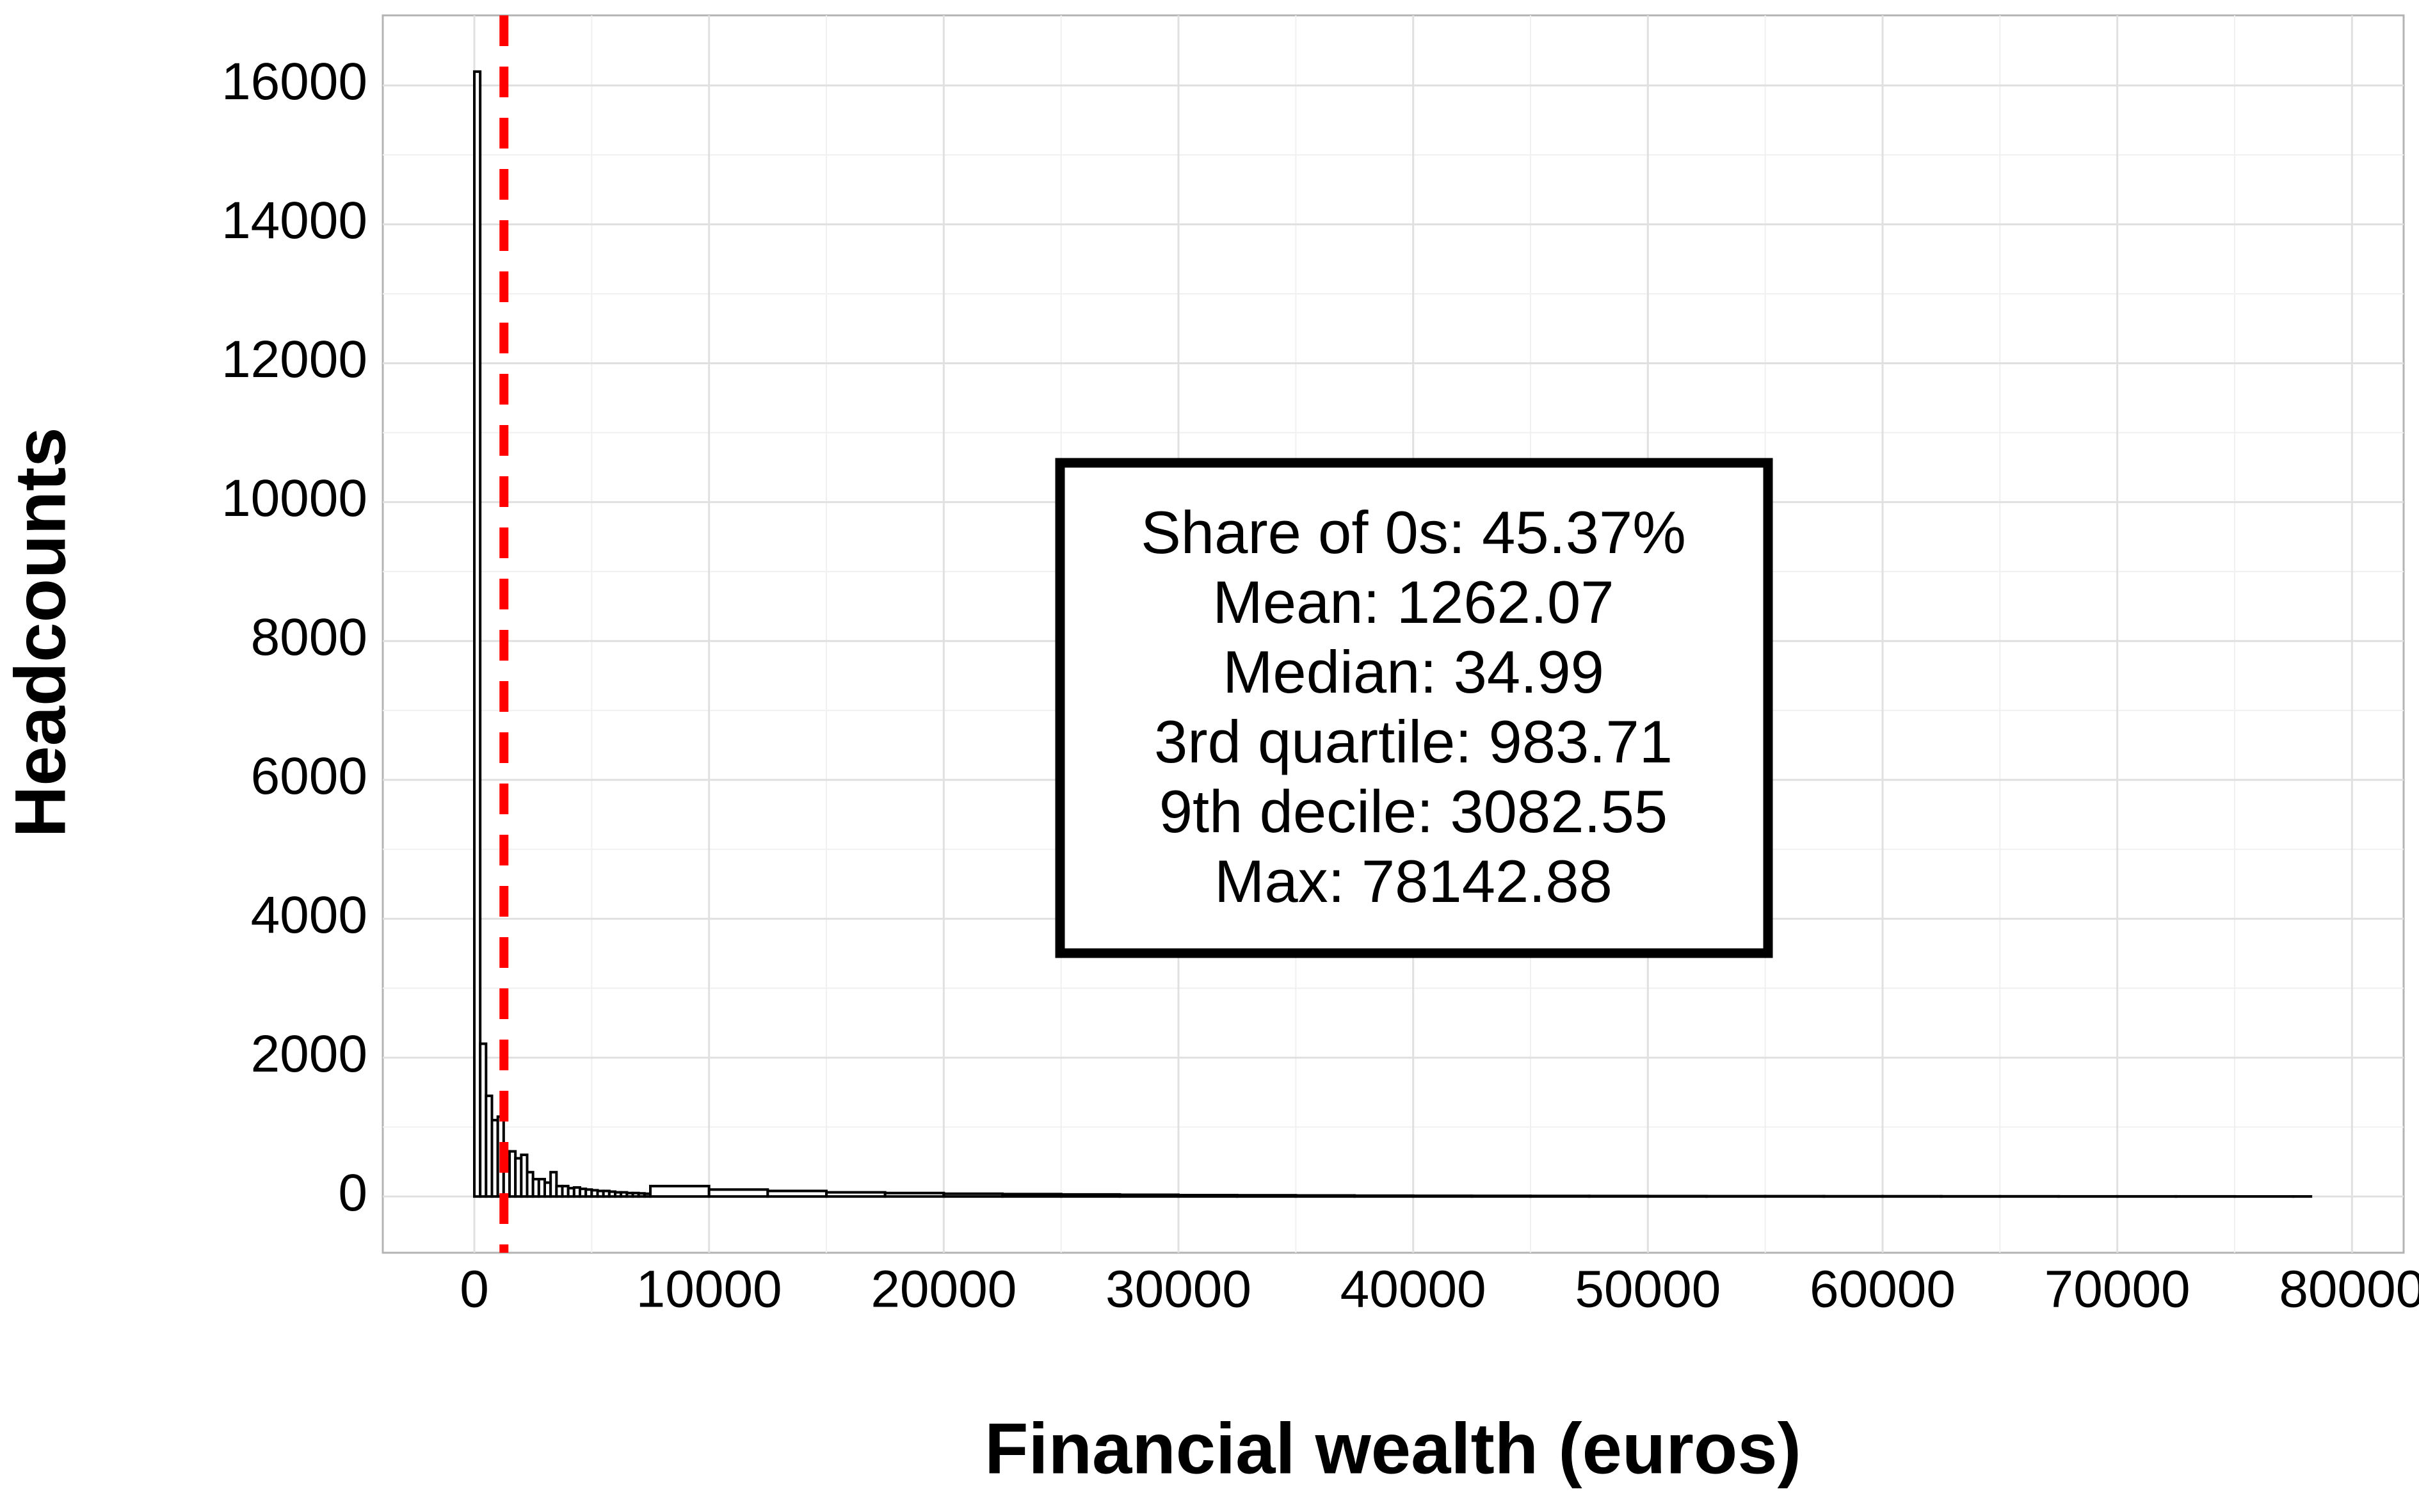 The height and width of the screenshot is (1512, 2419). Describe the element at coordinates (309, 637) in the screenshot. I see `y-tick-label: 8000` at that location.